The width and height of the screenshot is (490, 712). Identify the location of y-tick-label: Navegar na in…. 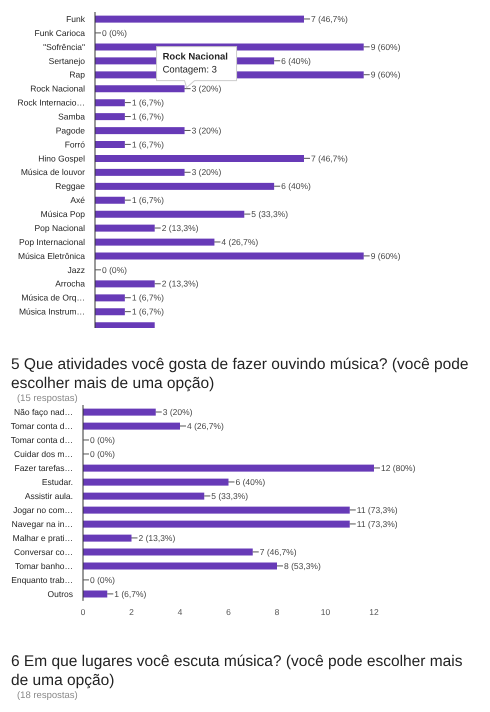
(43, 523).